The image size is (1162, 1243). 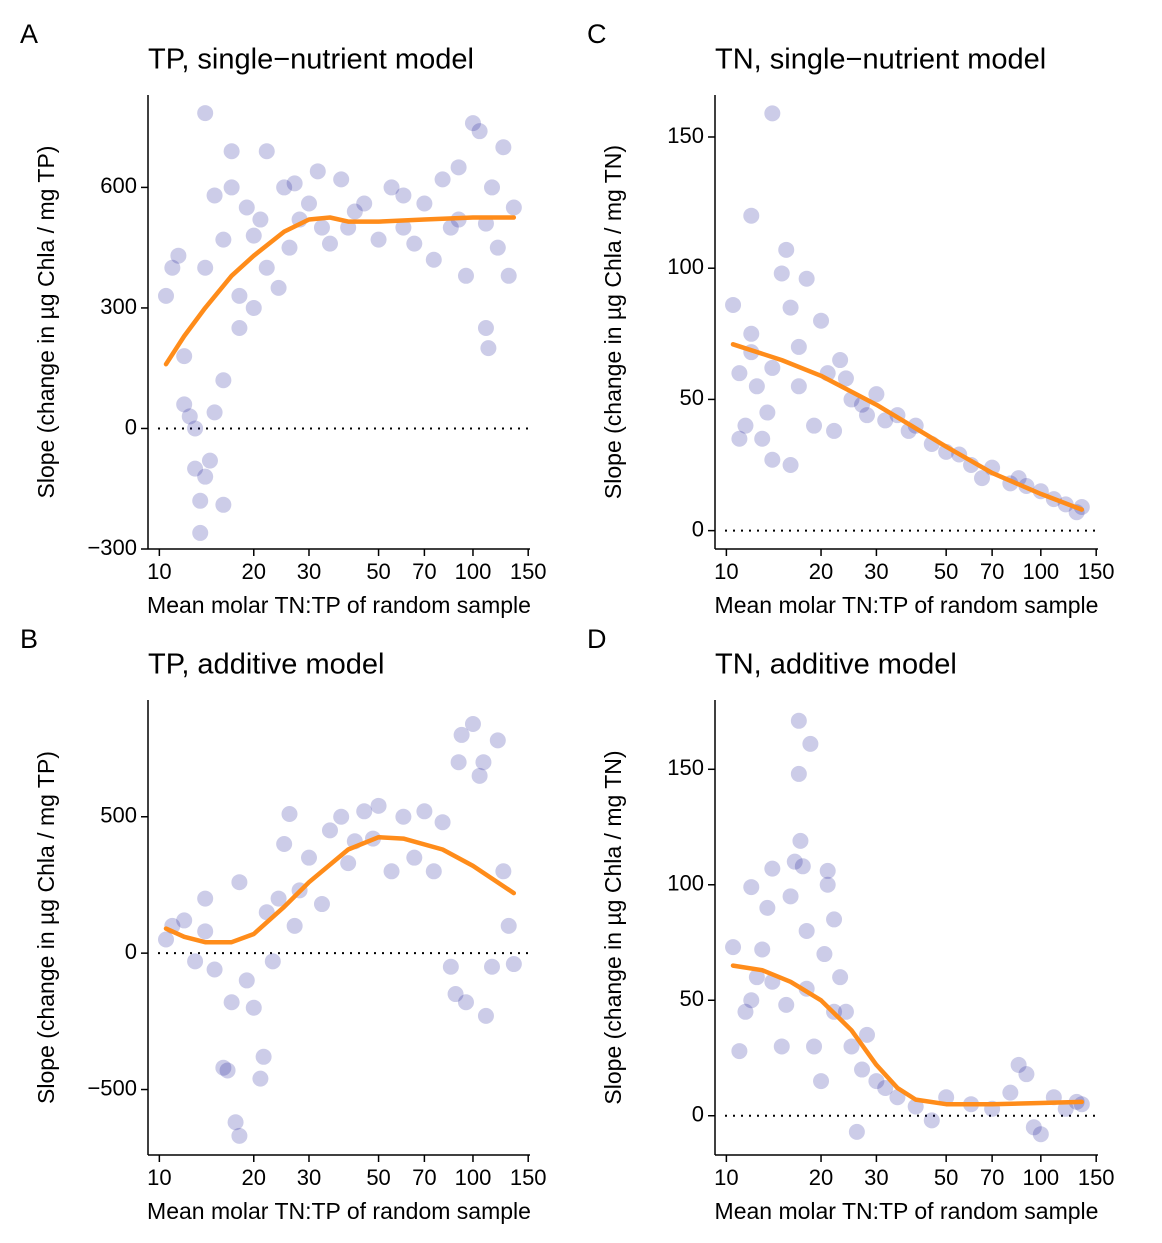 What do you see at coordinates (597, 639) in the screenshot?
I see `panel-label: D` at bounding box center [597, 639].